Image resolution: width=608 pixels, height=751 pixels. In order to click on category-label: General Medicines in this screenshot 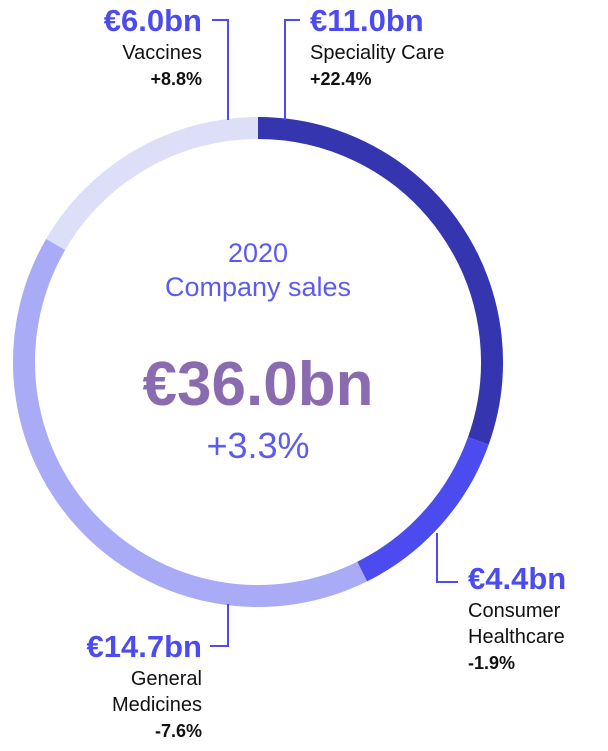, I will do `click(156, 692)`.